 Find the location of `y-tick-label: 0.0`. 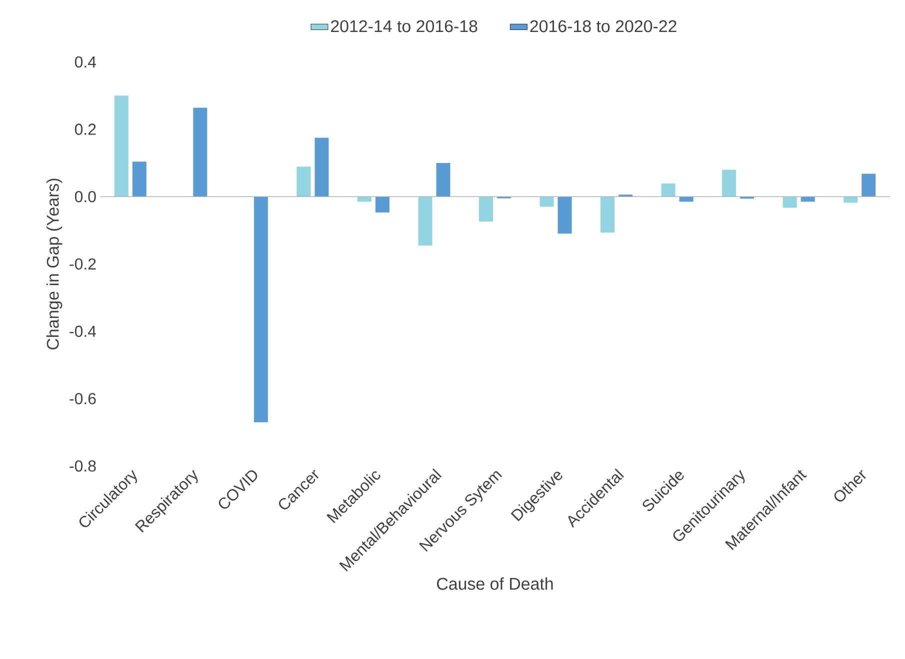

y-tick-label: 0.0 is located at coordinates (85, 196).